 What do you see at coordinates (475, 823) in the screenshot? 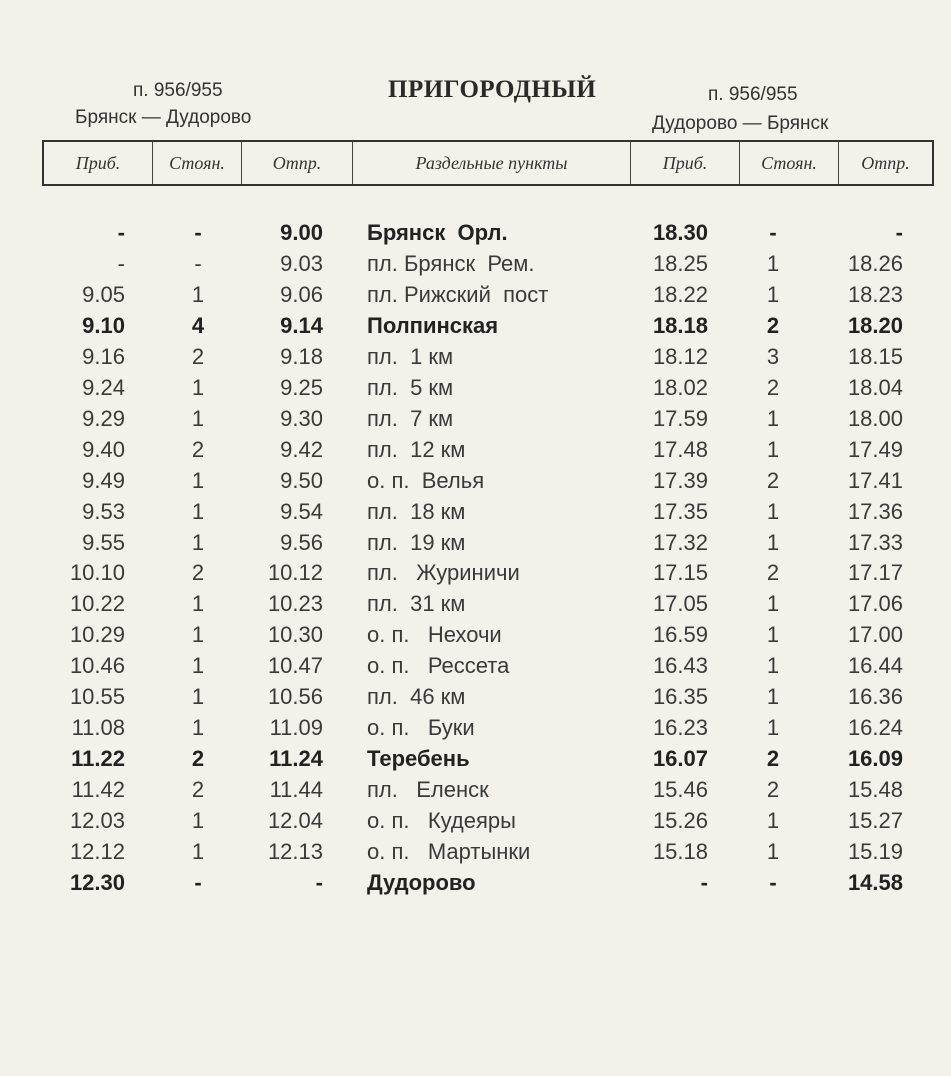
I see `table-row: 12.03 1 12.04 о. п. Кудеяры 15.26 1 15.27` at bounding box center [475, 823].